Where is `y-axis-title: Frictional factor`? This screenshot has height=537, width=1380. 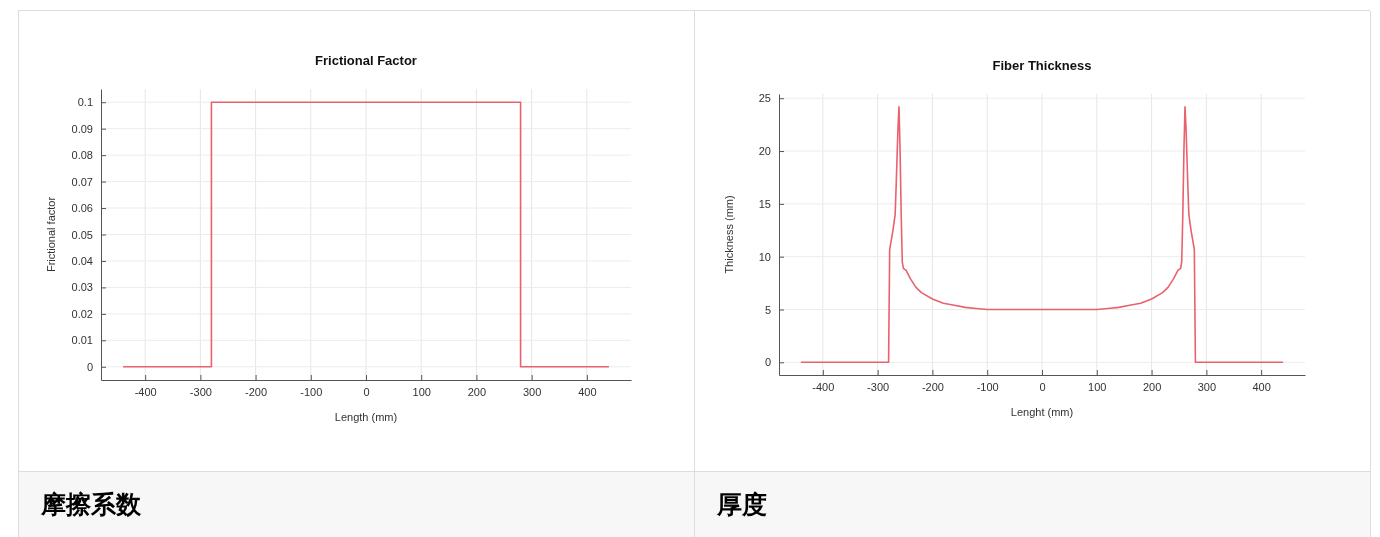 y-axis-title: Frictional factor is located at coordinates (51, 234).